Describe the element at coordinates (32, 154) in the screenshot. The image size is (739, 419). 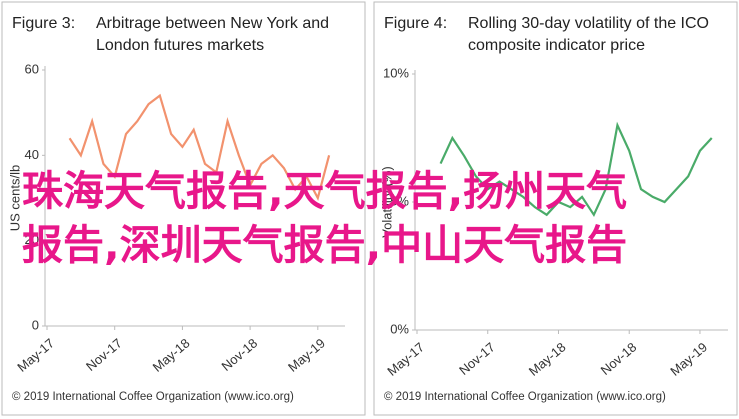
I see `y-tick-label: 40` at that location.